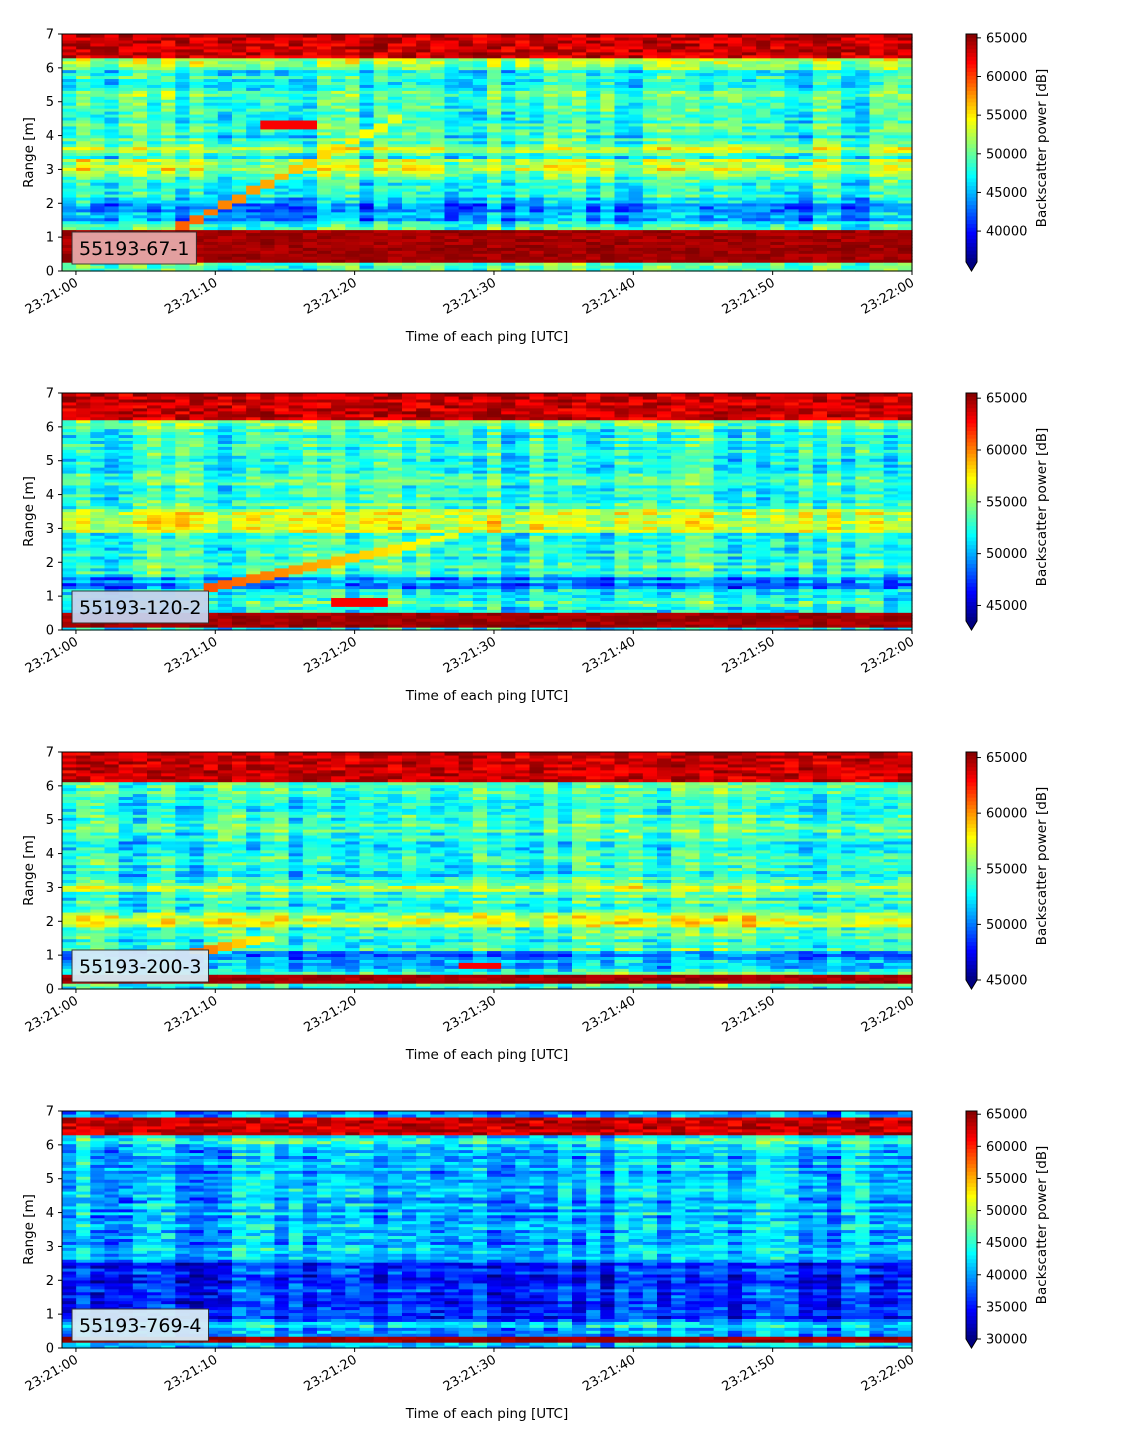 The height and width of the screenshot is (1436, 1140). What do you see at coordinates (29, 152) in the screenshot?
I see `y-axis-label: Range [m]` at bounding box center [29, 152].